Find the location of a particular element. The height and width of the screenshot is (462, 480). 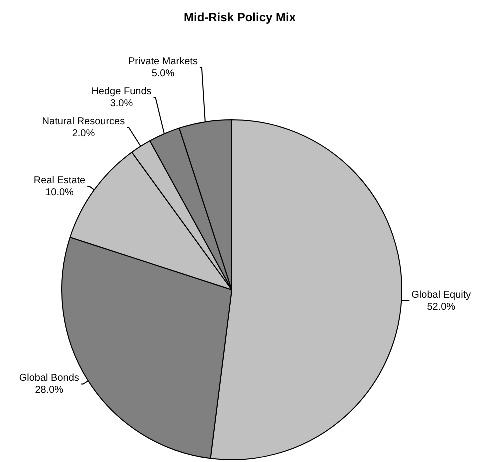

slice-label: Global Bonds is located at coordinates (49, 378).